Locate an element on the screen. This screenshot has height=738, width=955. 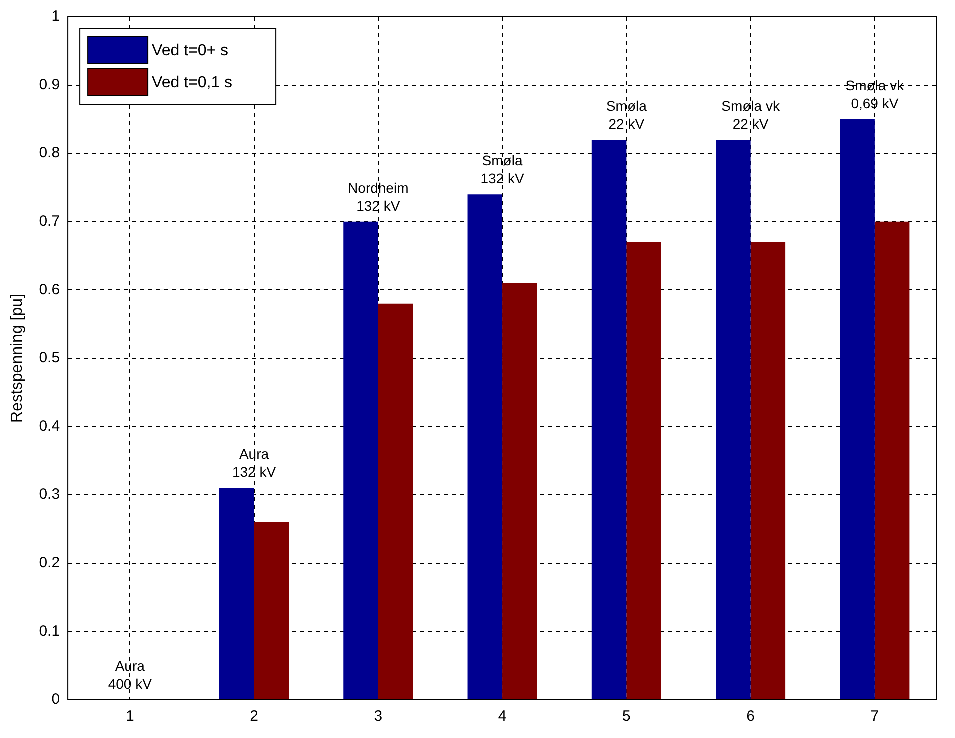
legend-label: Ved t=0+ s is located at coordinates (190, 51).